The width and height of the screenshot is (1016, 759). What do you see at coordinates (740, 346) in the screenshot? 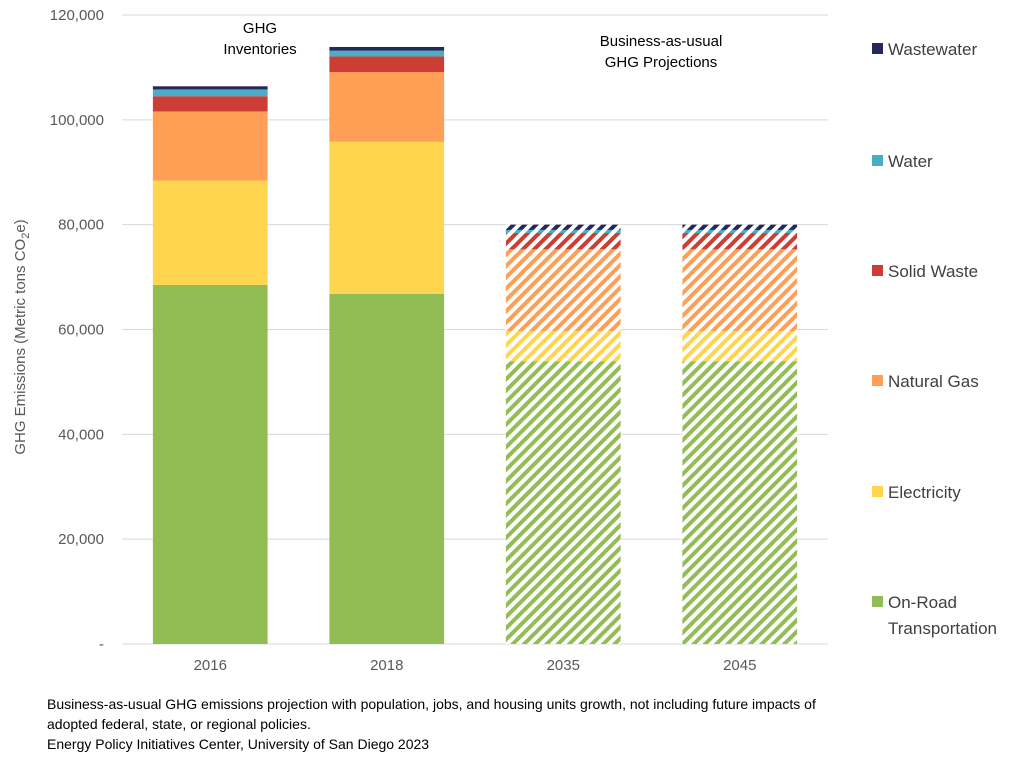
I see `bar-segment-electricity-2045` at bounding box center [740, 346].